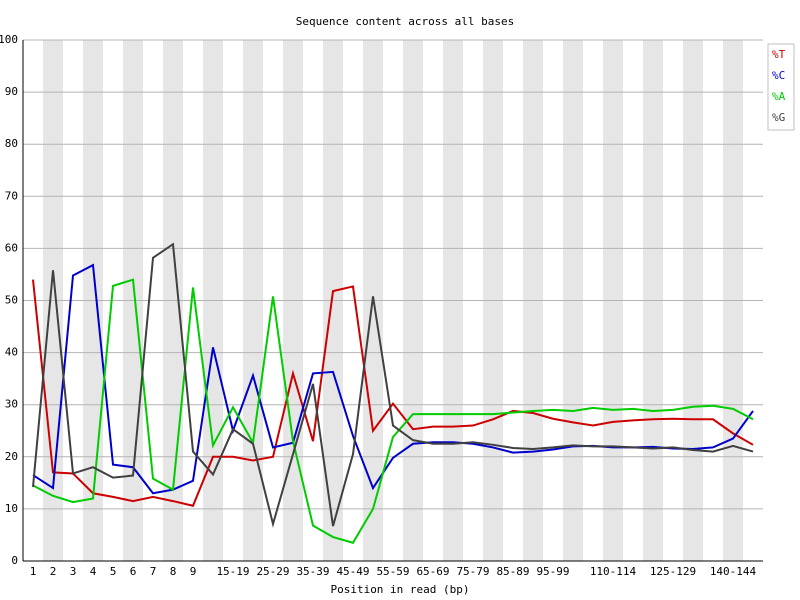  Describe the element at coordinates (11, 508) in the screenshot. I see `y-tick-label: 10` at that location.